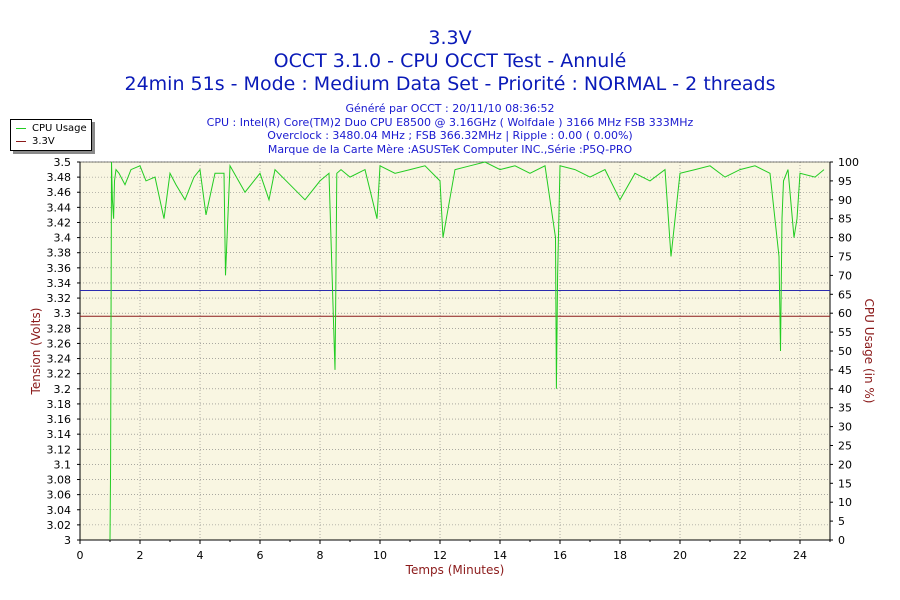 Image resolution: width=900 pixels, height=600 pixels. Describe the element at coordinates (845, 464) in the screenshot. I see `y-right-tick-label: 20` at that location.